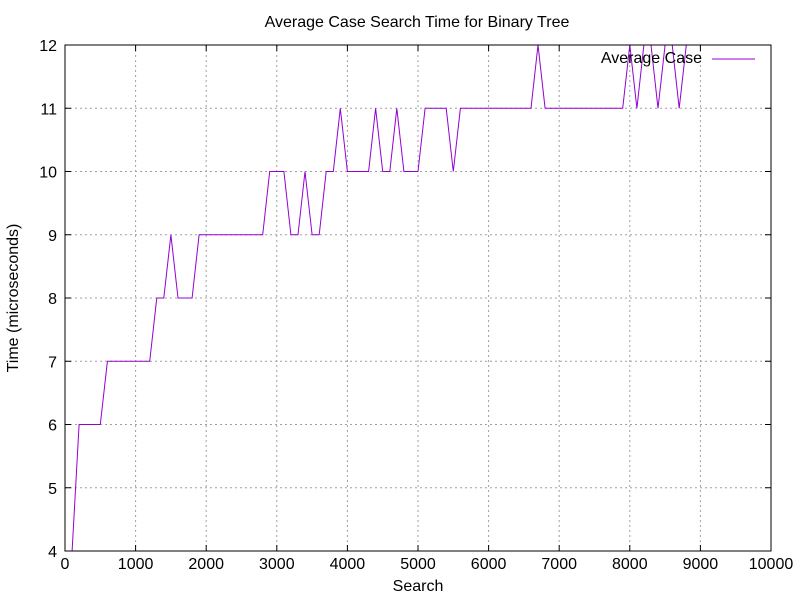 This screenshot has height=600, width=800. What do you see at coordinates (418, 586) in the screenshot?
I see `x-axis-label: Search` at bounding box center [418, 586].